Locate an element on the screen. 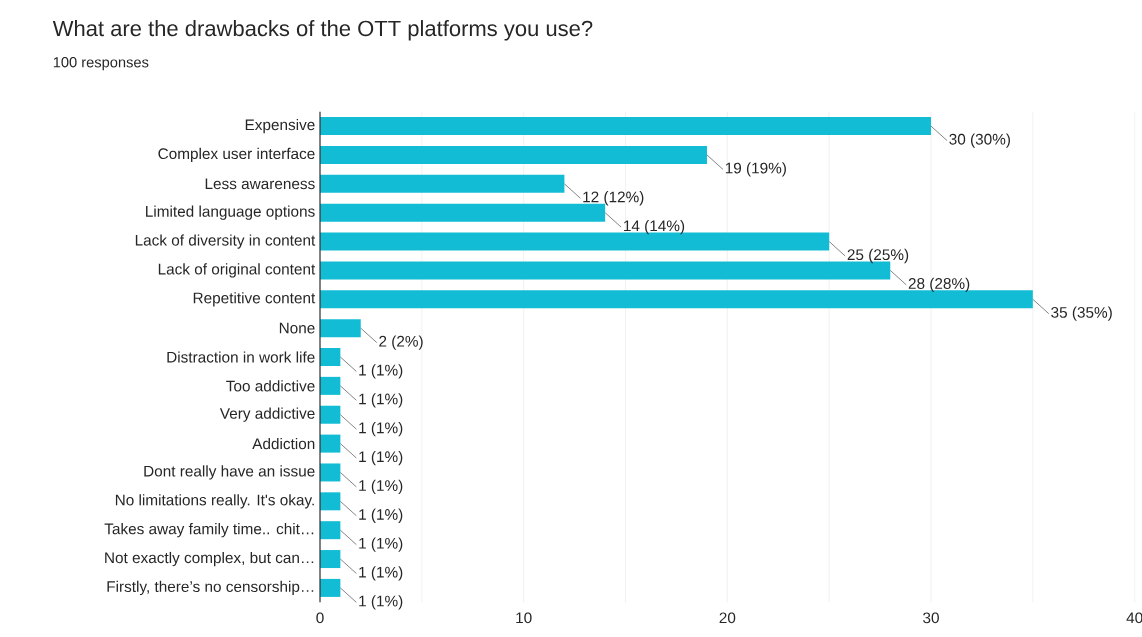 The image size is (1142, 637). x-tick-label: 0 is located at coordinates (320, 618).